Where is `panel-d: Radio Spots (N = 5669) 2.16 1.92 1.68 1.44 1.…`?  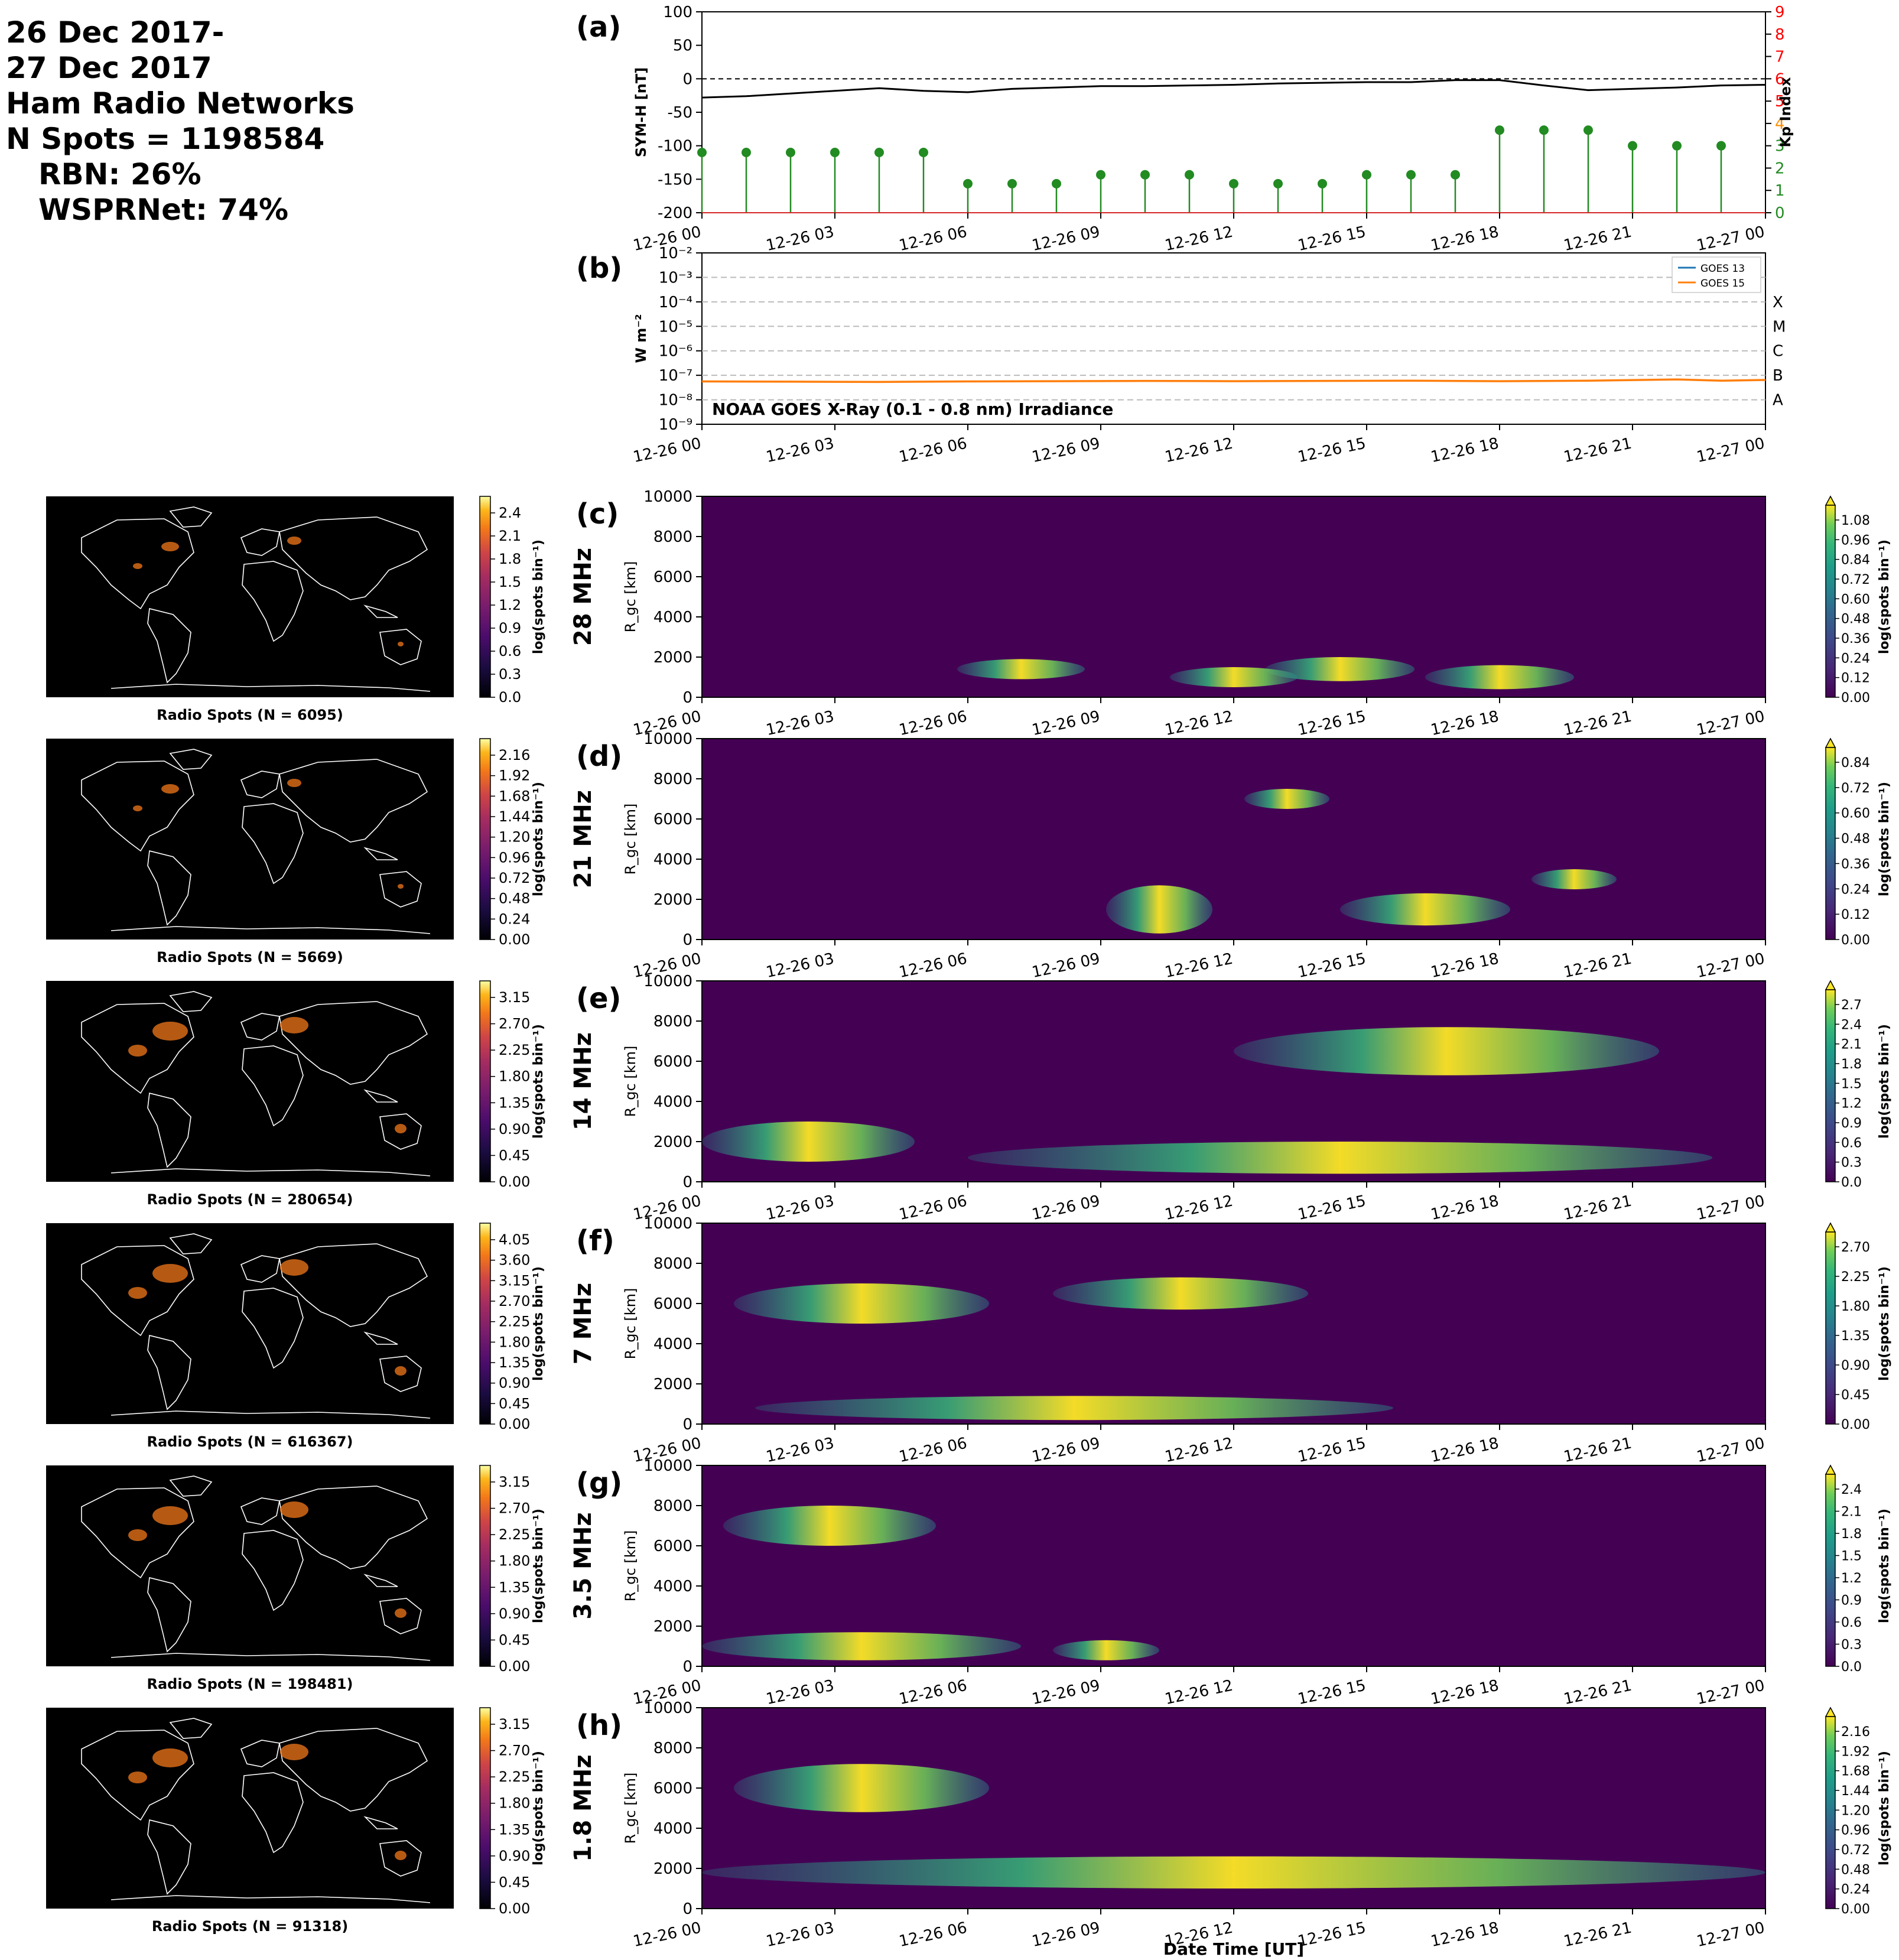 panel-d: Radio Spots (N = 5669) 2.16 1.92 1.68 1.44 1.… is located at coordinates (969, 855).